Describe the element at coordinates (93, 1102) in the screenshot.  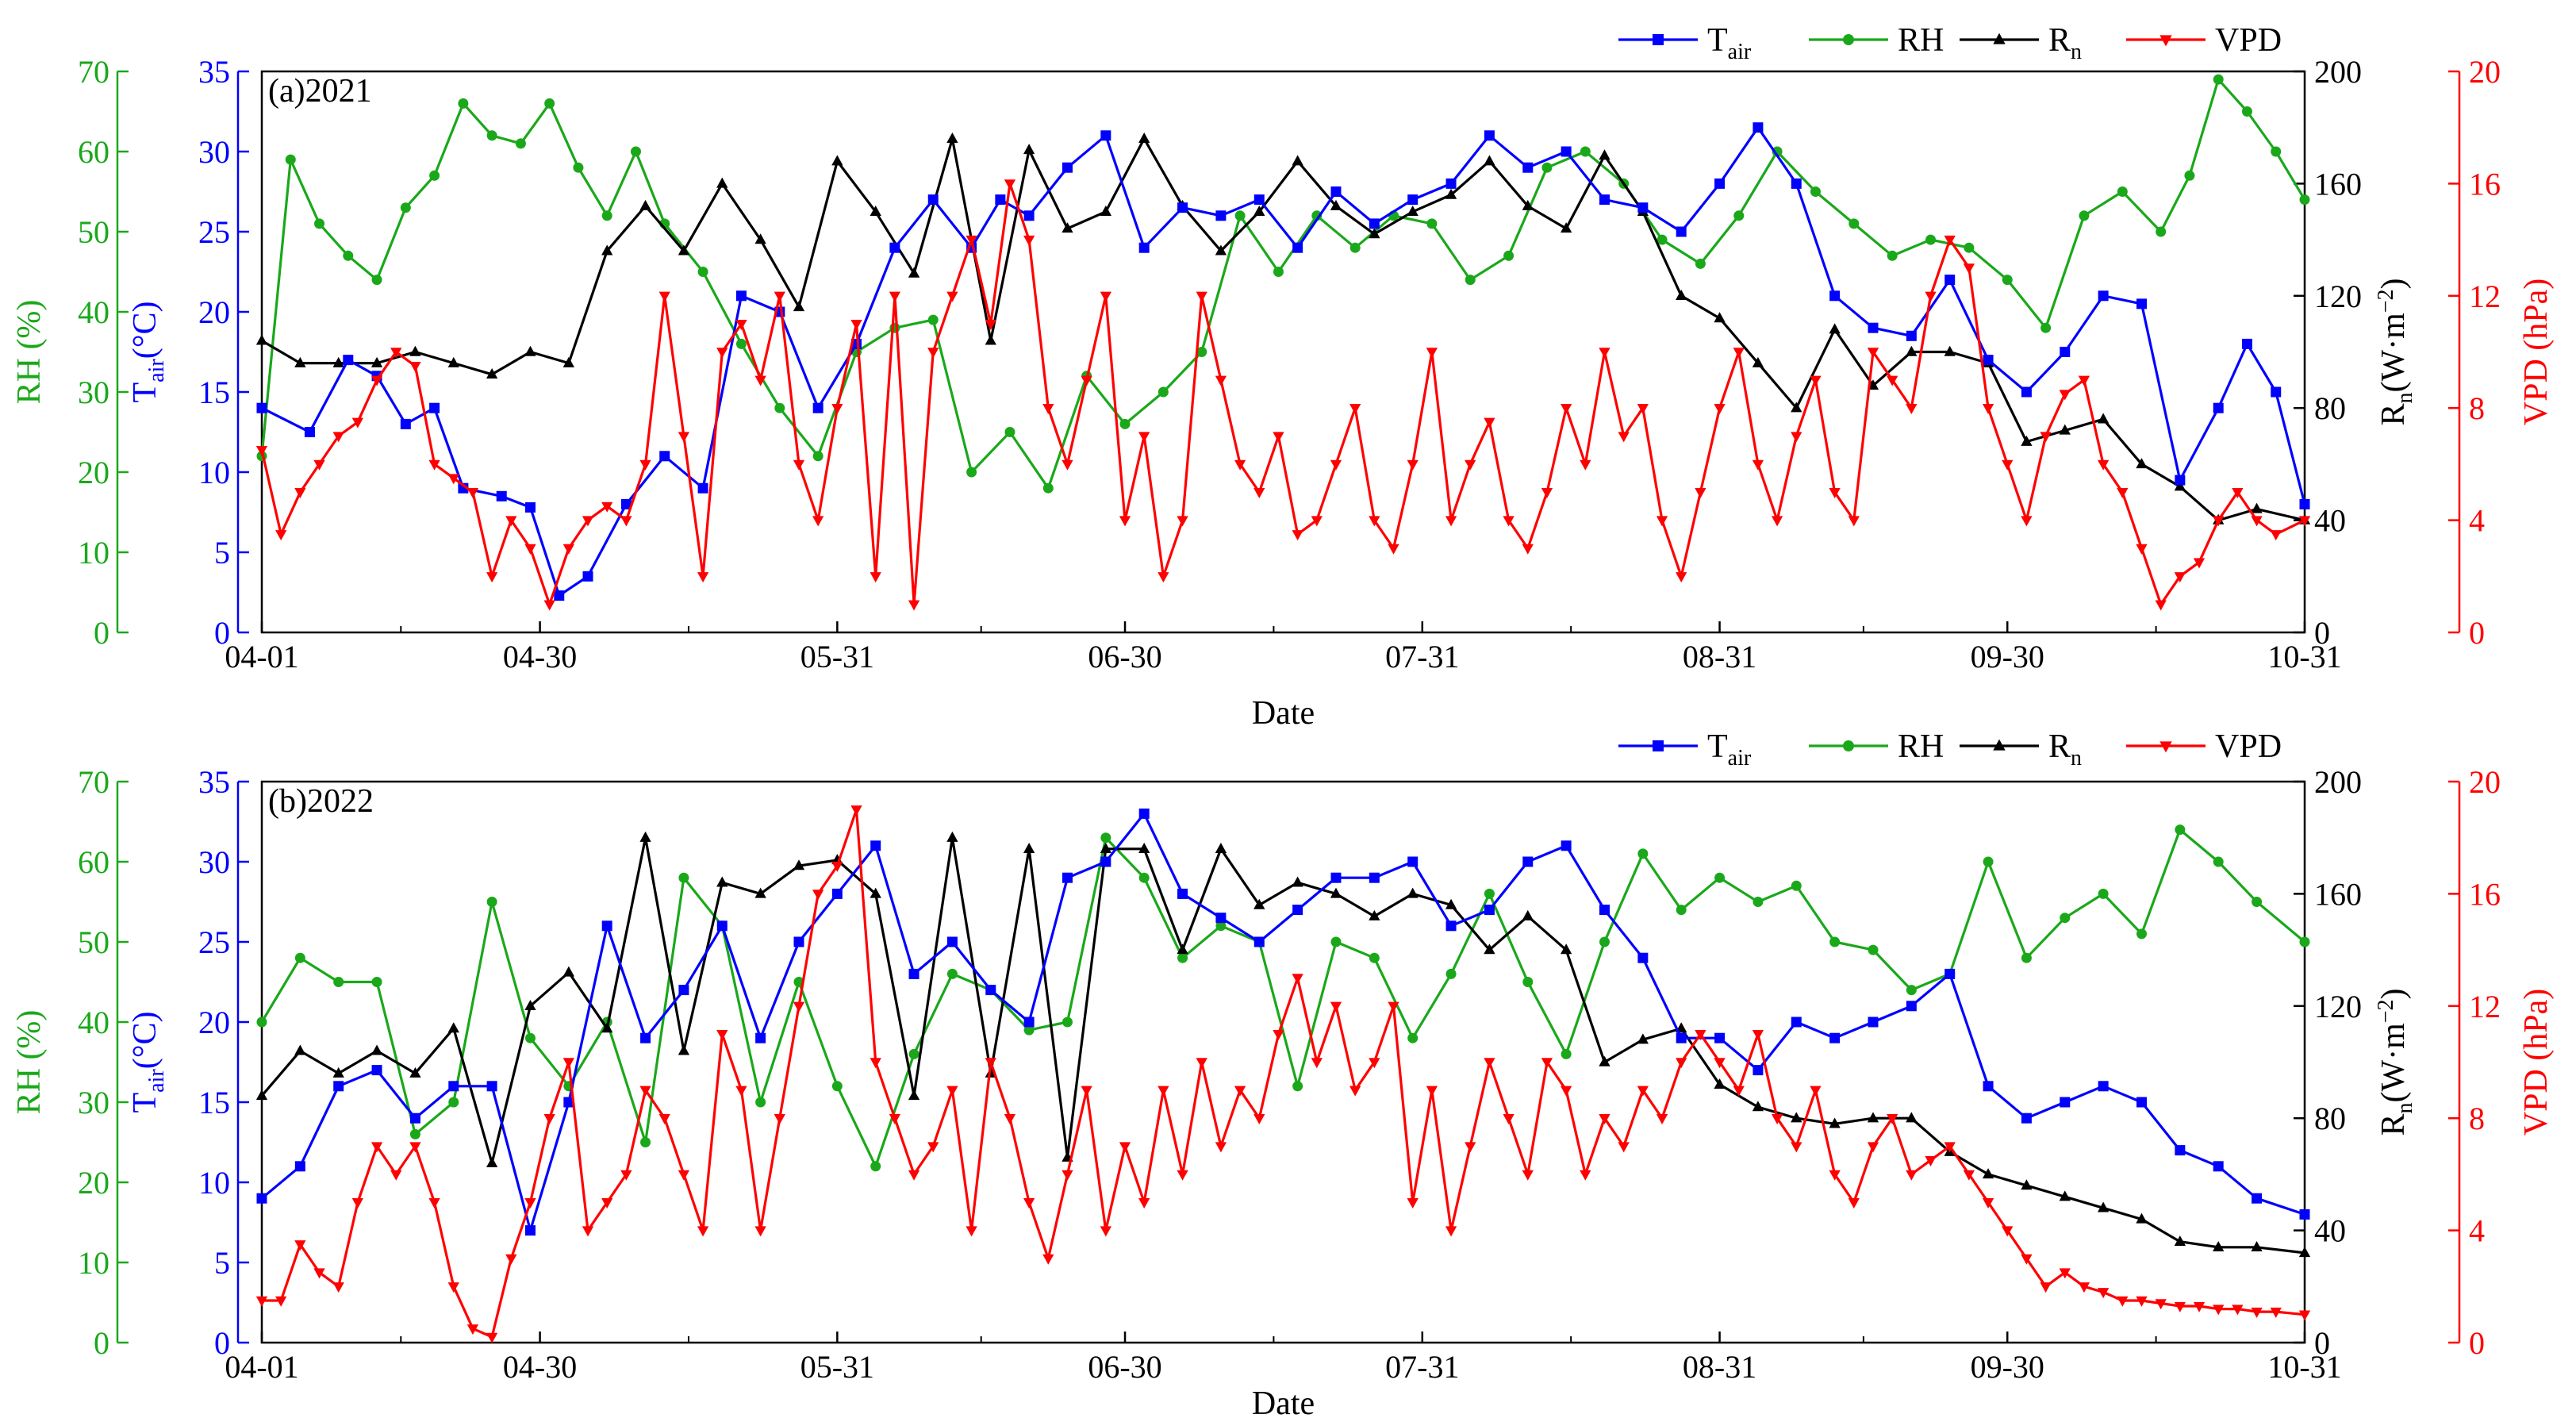
I see `rh-tick-label: 30` at that location.